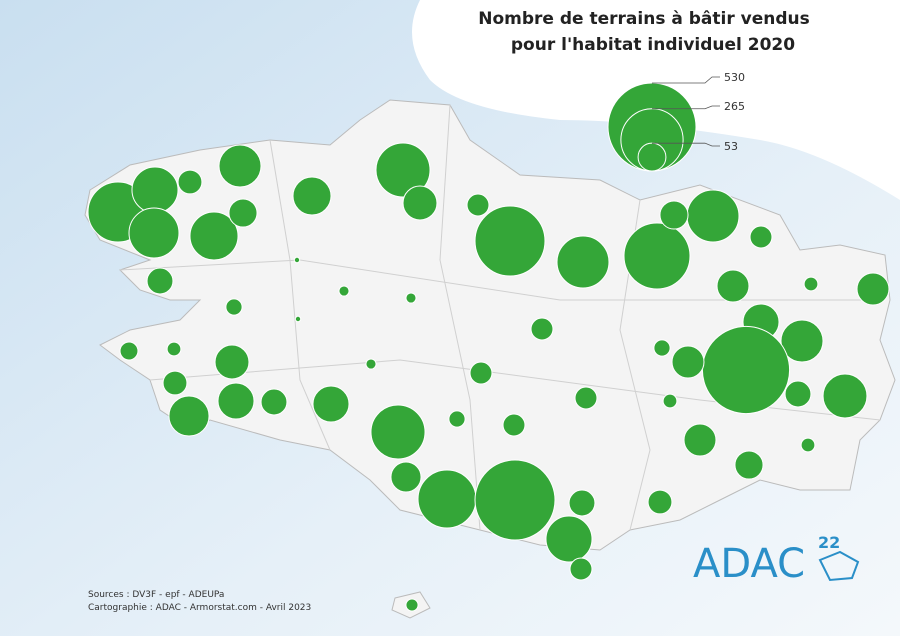 This screenshot has height=636, width=900. I want to click on title-line: pour l'habitat individuel 2020, so click(653, 45).